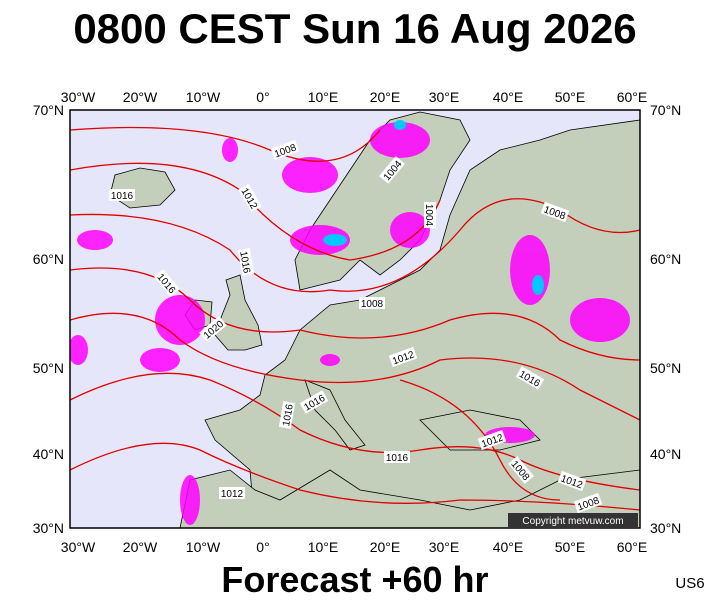 The height and width of the screenshot is (600, 711). I want to click on lat-label-left: 40°N, so click(48, 454).